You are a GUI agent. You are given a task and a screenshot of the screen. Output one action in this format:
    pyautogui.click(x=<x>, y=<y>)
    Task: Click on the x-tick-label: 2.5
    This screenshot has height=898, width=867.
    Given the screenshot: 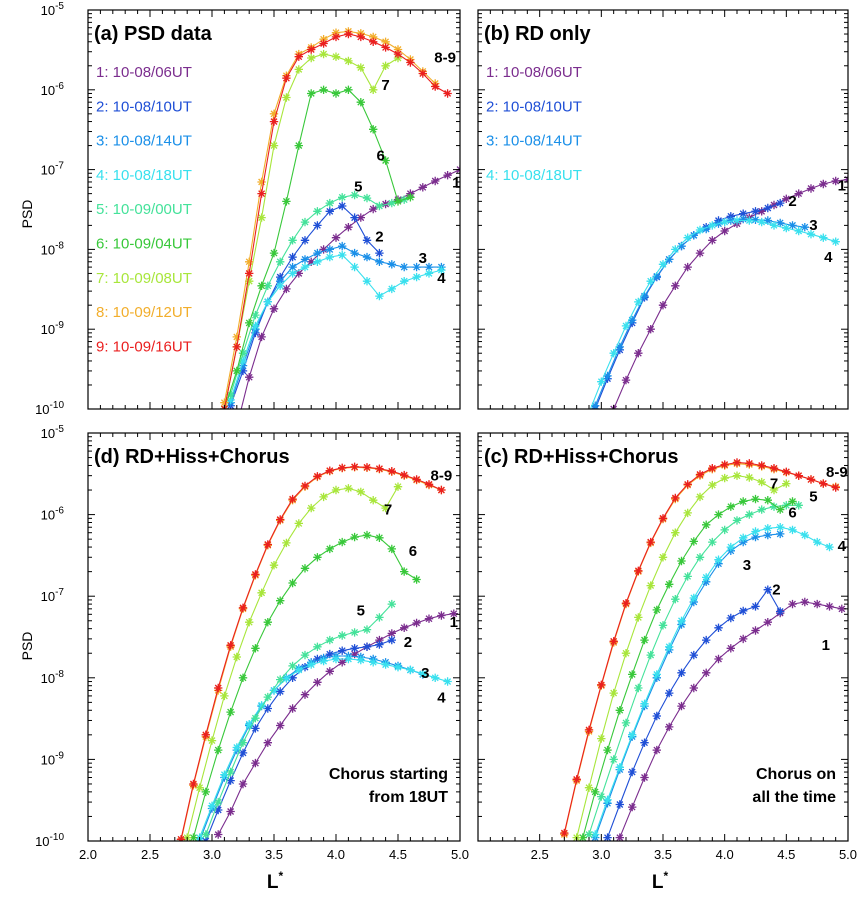 What is the action you would take?
    pyautogui.click(x=540, y=854)
    